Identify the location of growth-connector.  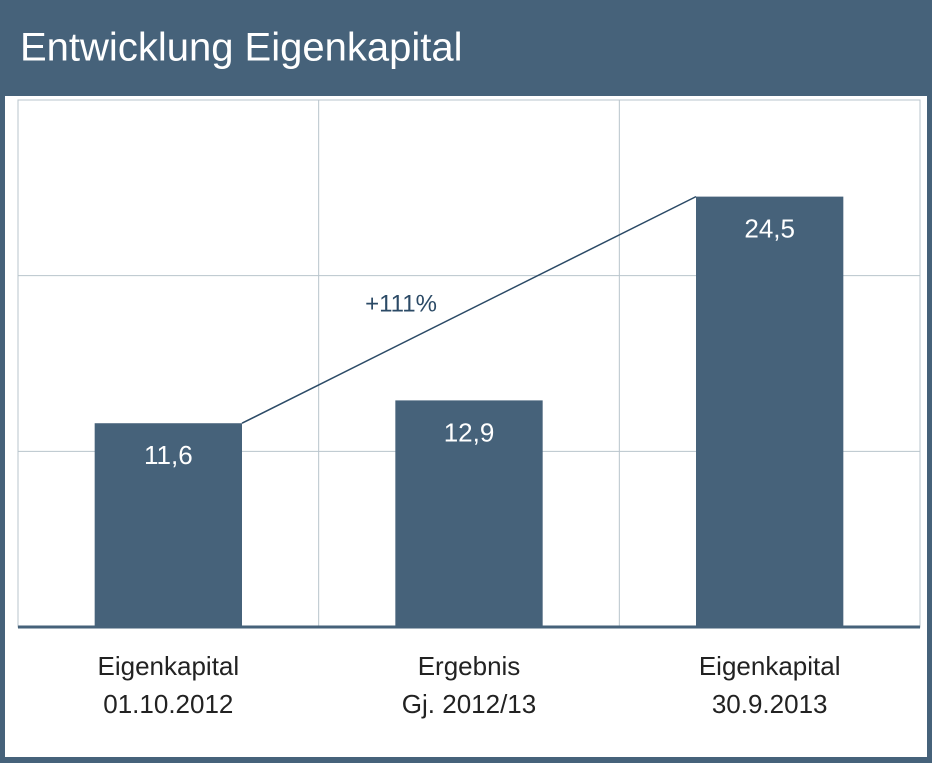
(469, 309).